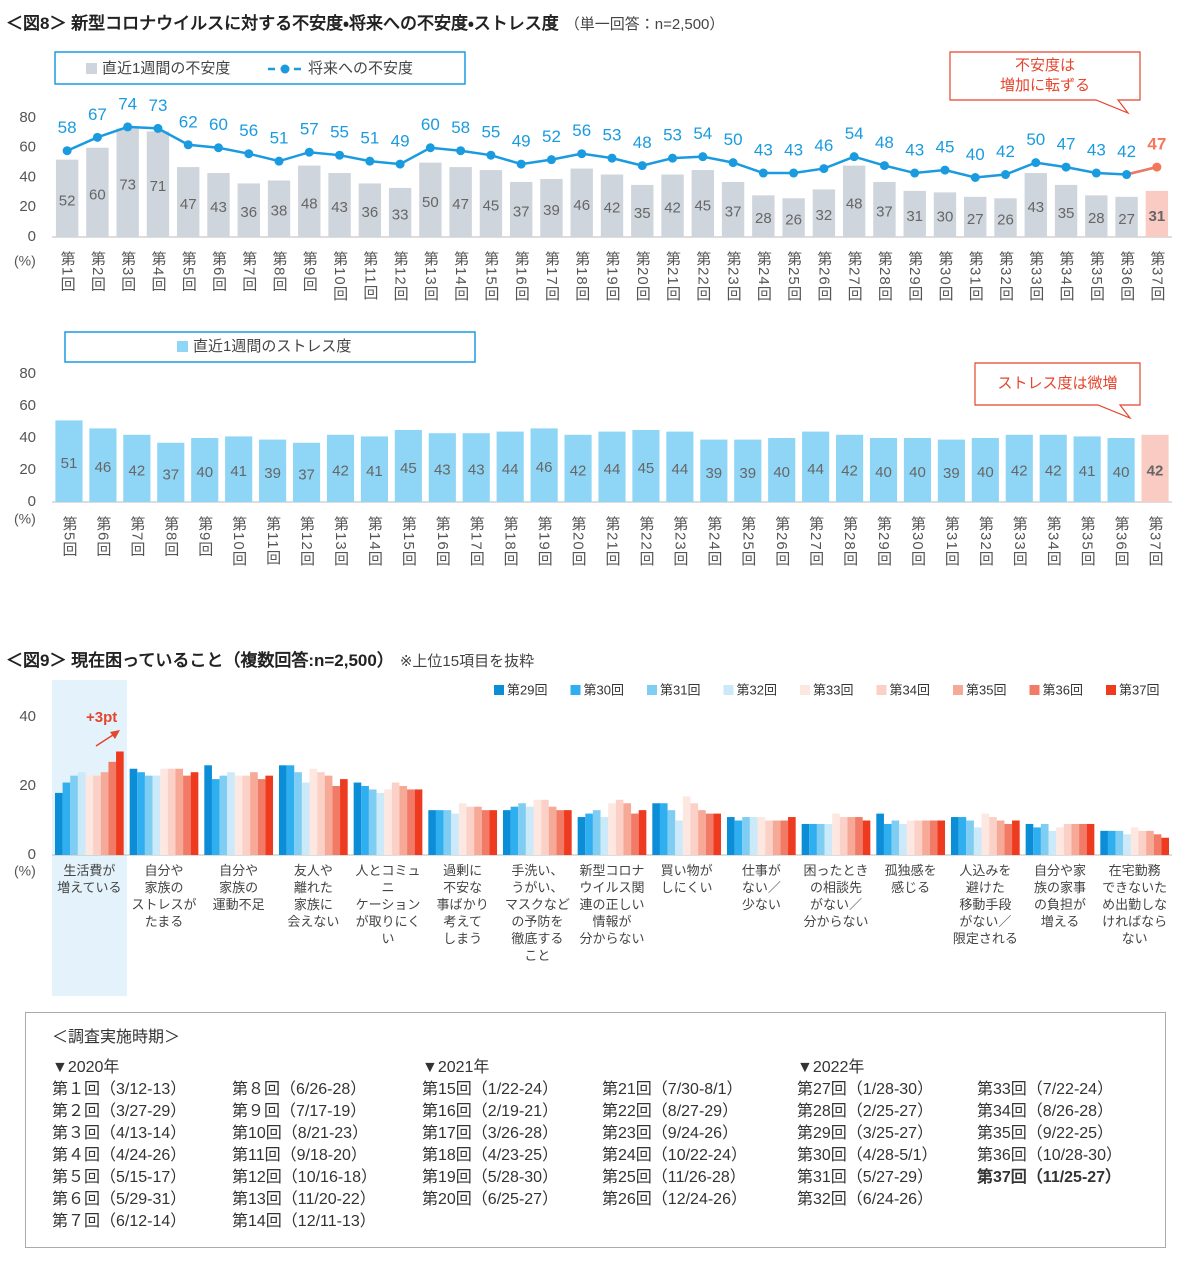 This screenshot has width=1200, height=1266. I want to click on annotation: +3pt, so click(101, 717).